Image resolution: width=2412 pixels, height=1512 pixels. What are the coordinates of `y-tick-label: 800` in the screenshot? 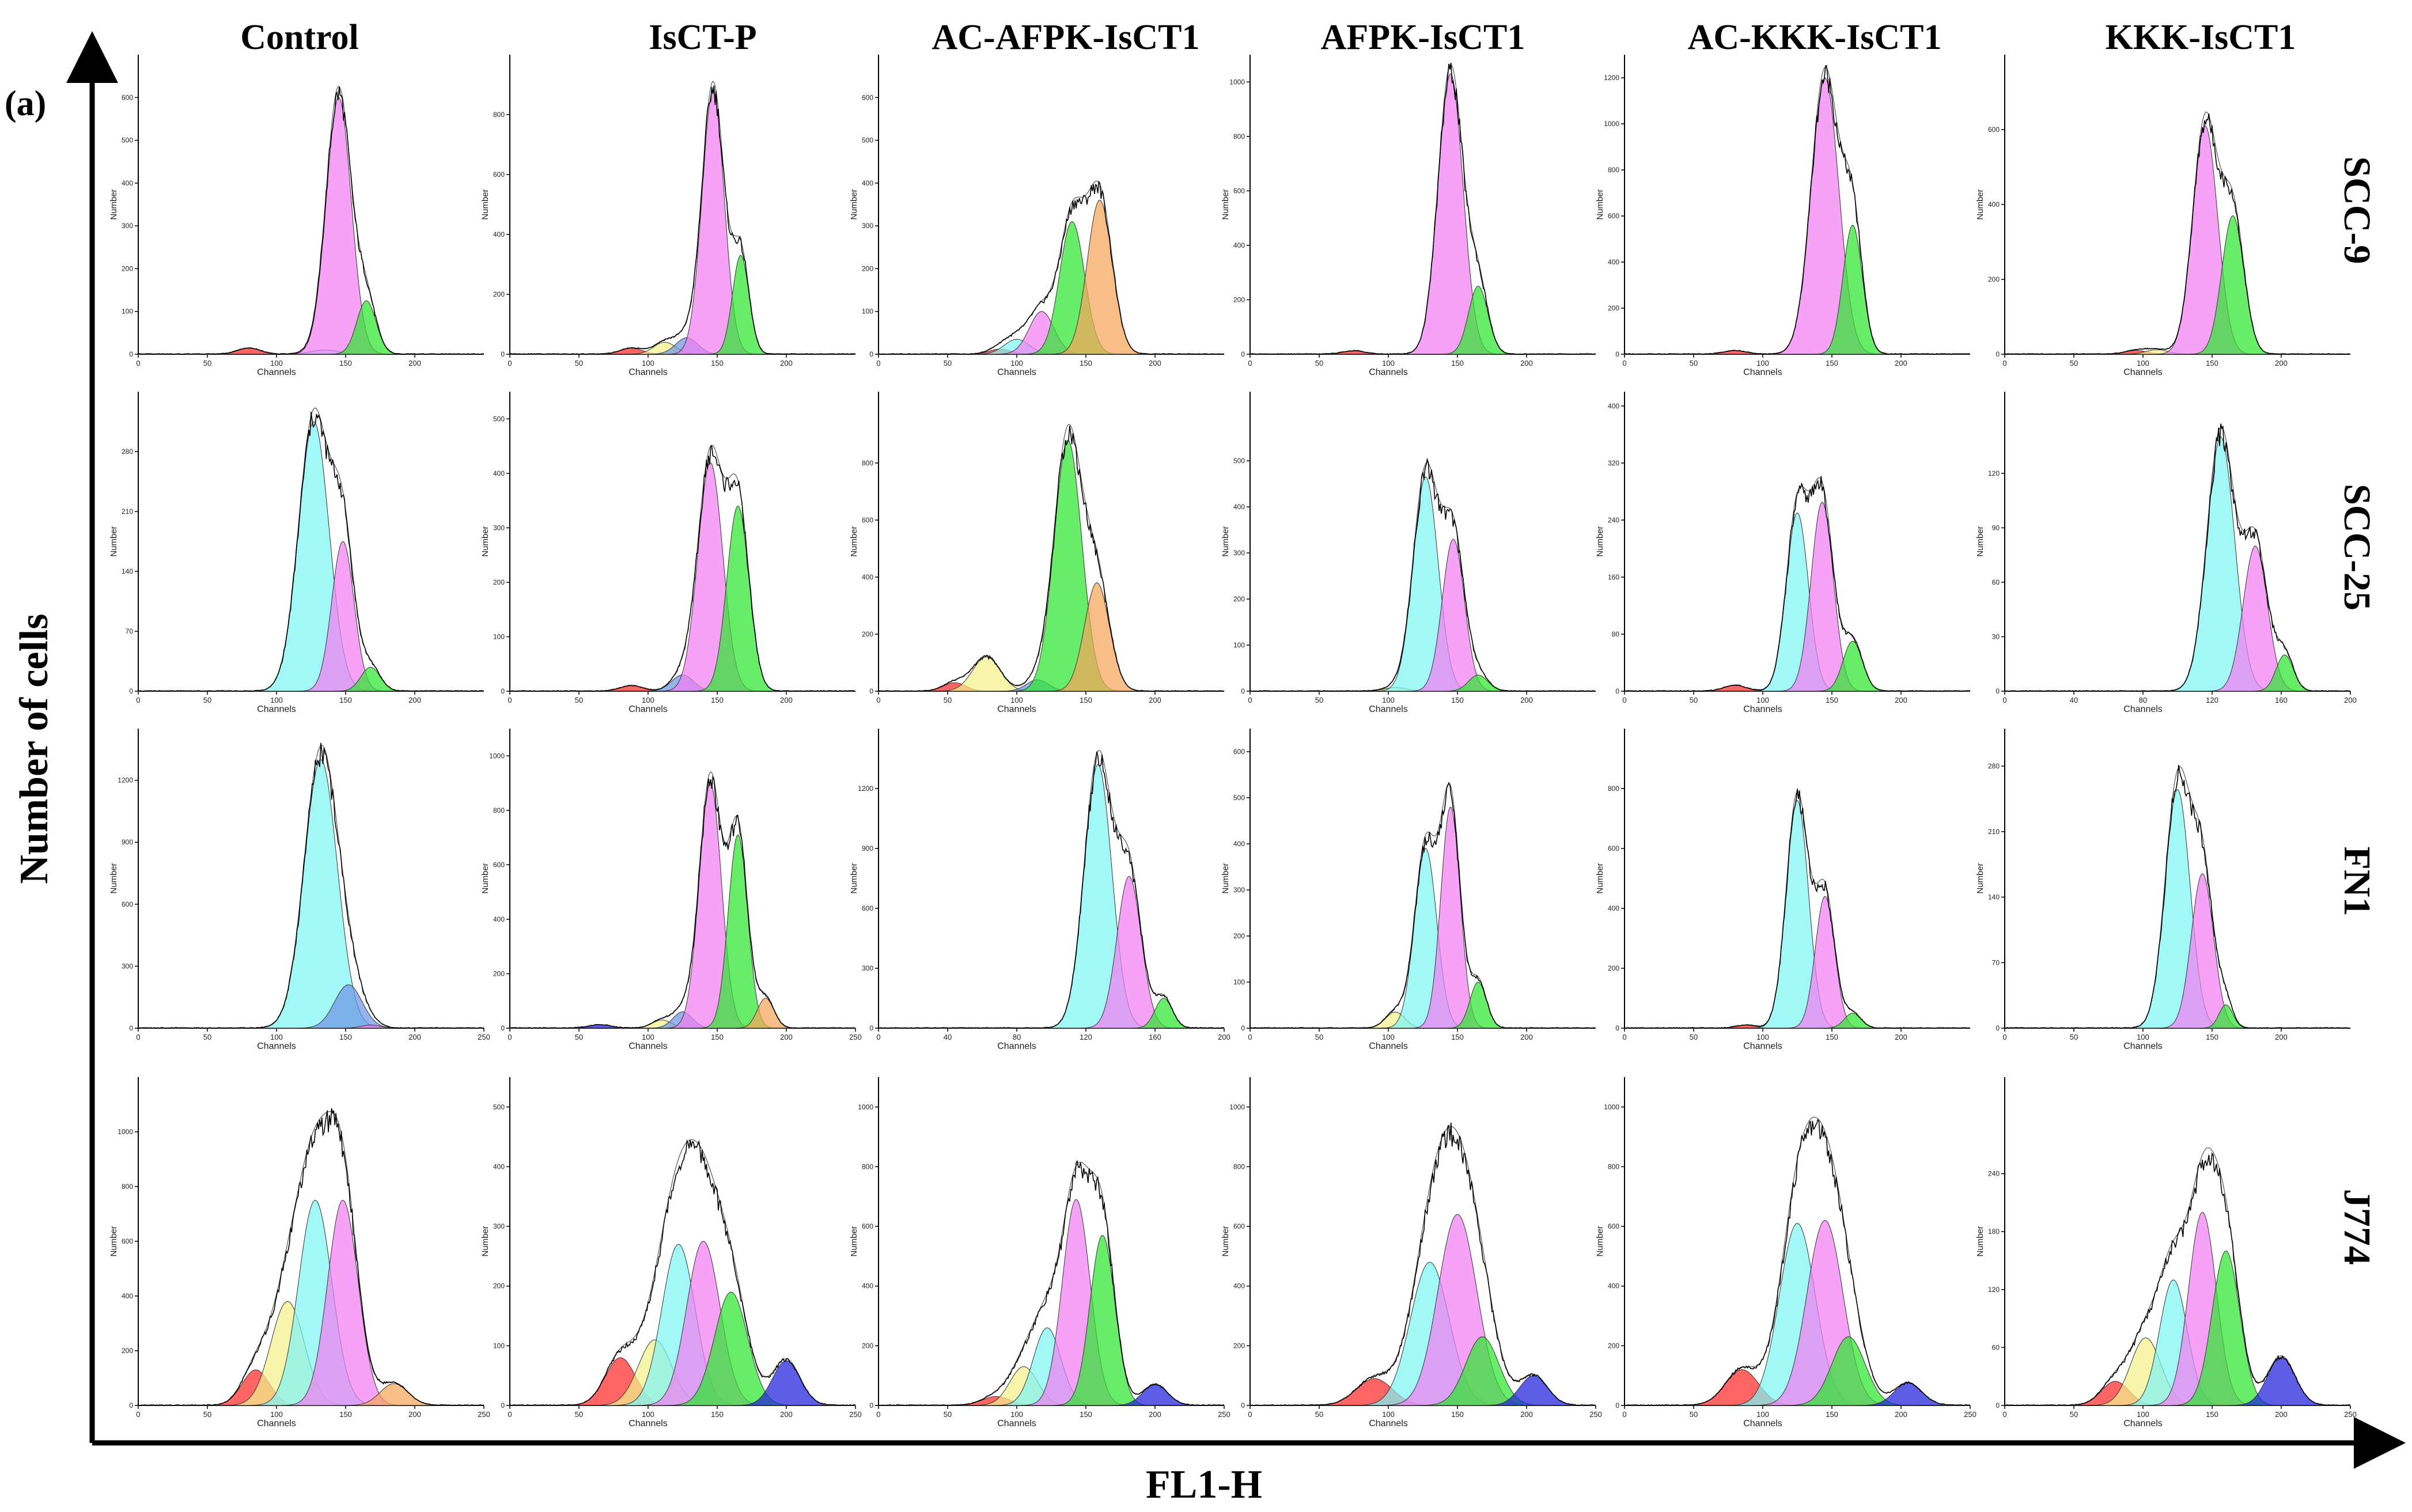 It's located at (1613, 1166).